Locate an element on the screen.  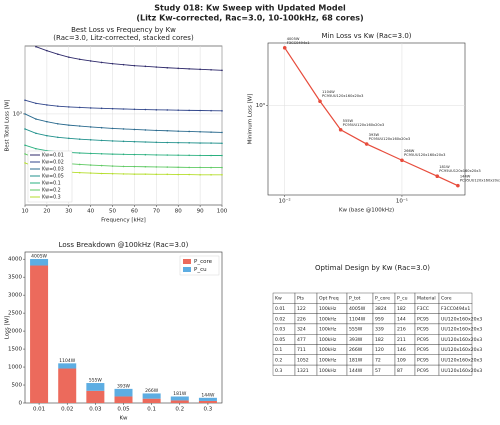
table-cell-text: 87 is located at coordinates (400, 371).